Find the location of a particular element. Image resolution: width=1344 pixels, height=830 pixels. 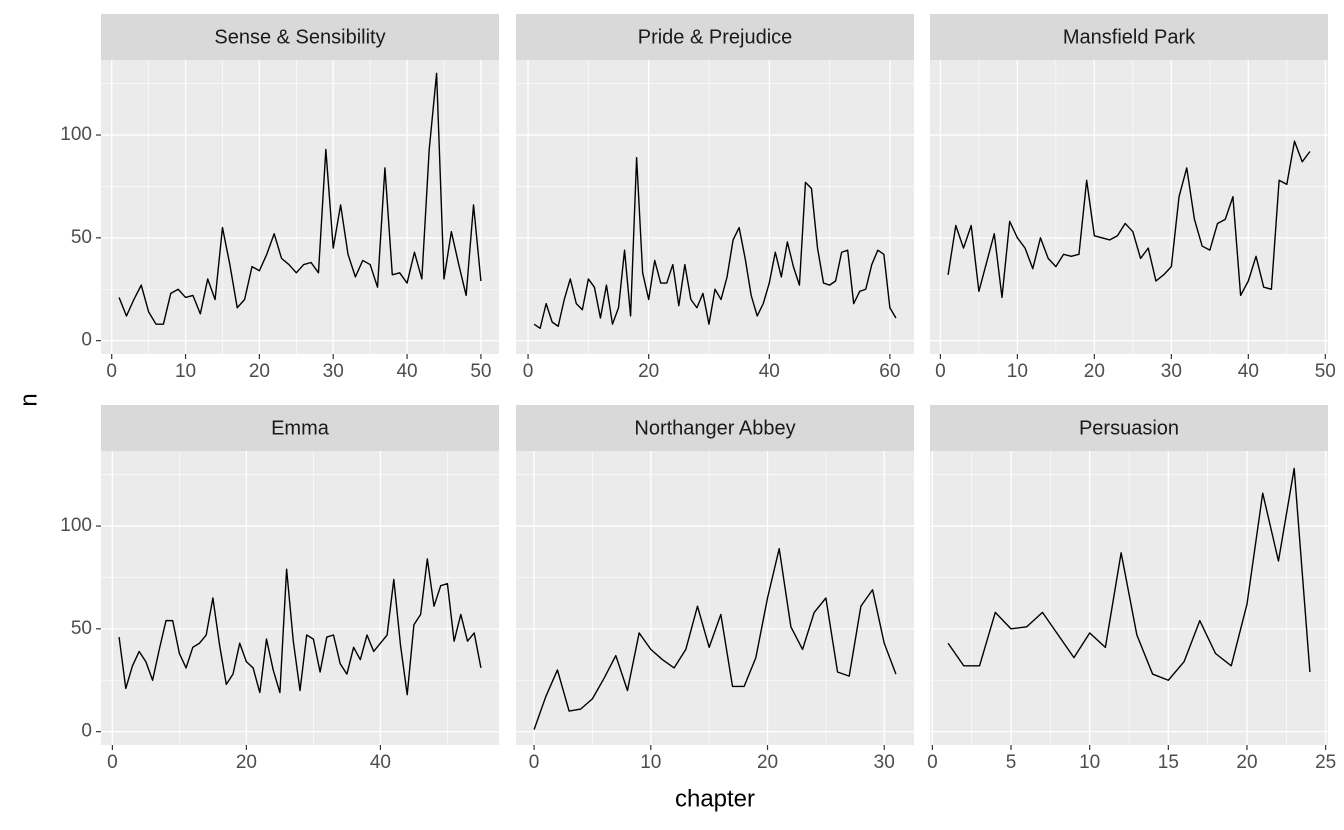

panel: Mansfield Park 0 10 20 30 40 50 is located at coordinates (1133, 198).